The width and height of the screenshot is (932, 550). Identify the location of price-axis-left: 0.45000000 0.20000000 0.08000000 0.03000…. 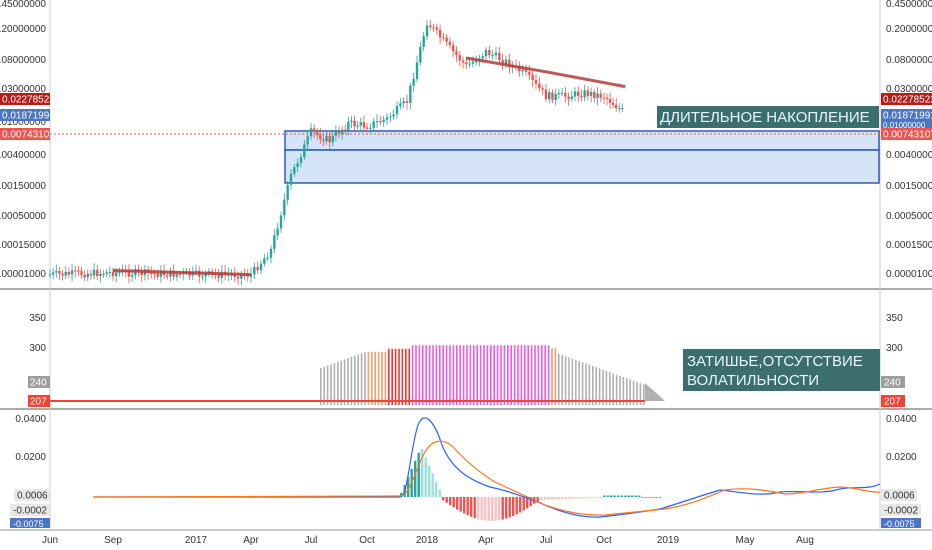
(23, 140).